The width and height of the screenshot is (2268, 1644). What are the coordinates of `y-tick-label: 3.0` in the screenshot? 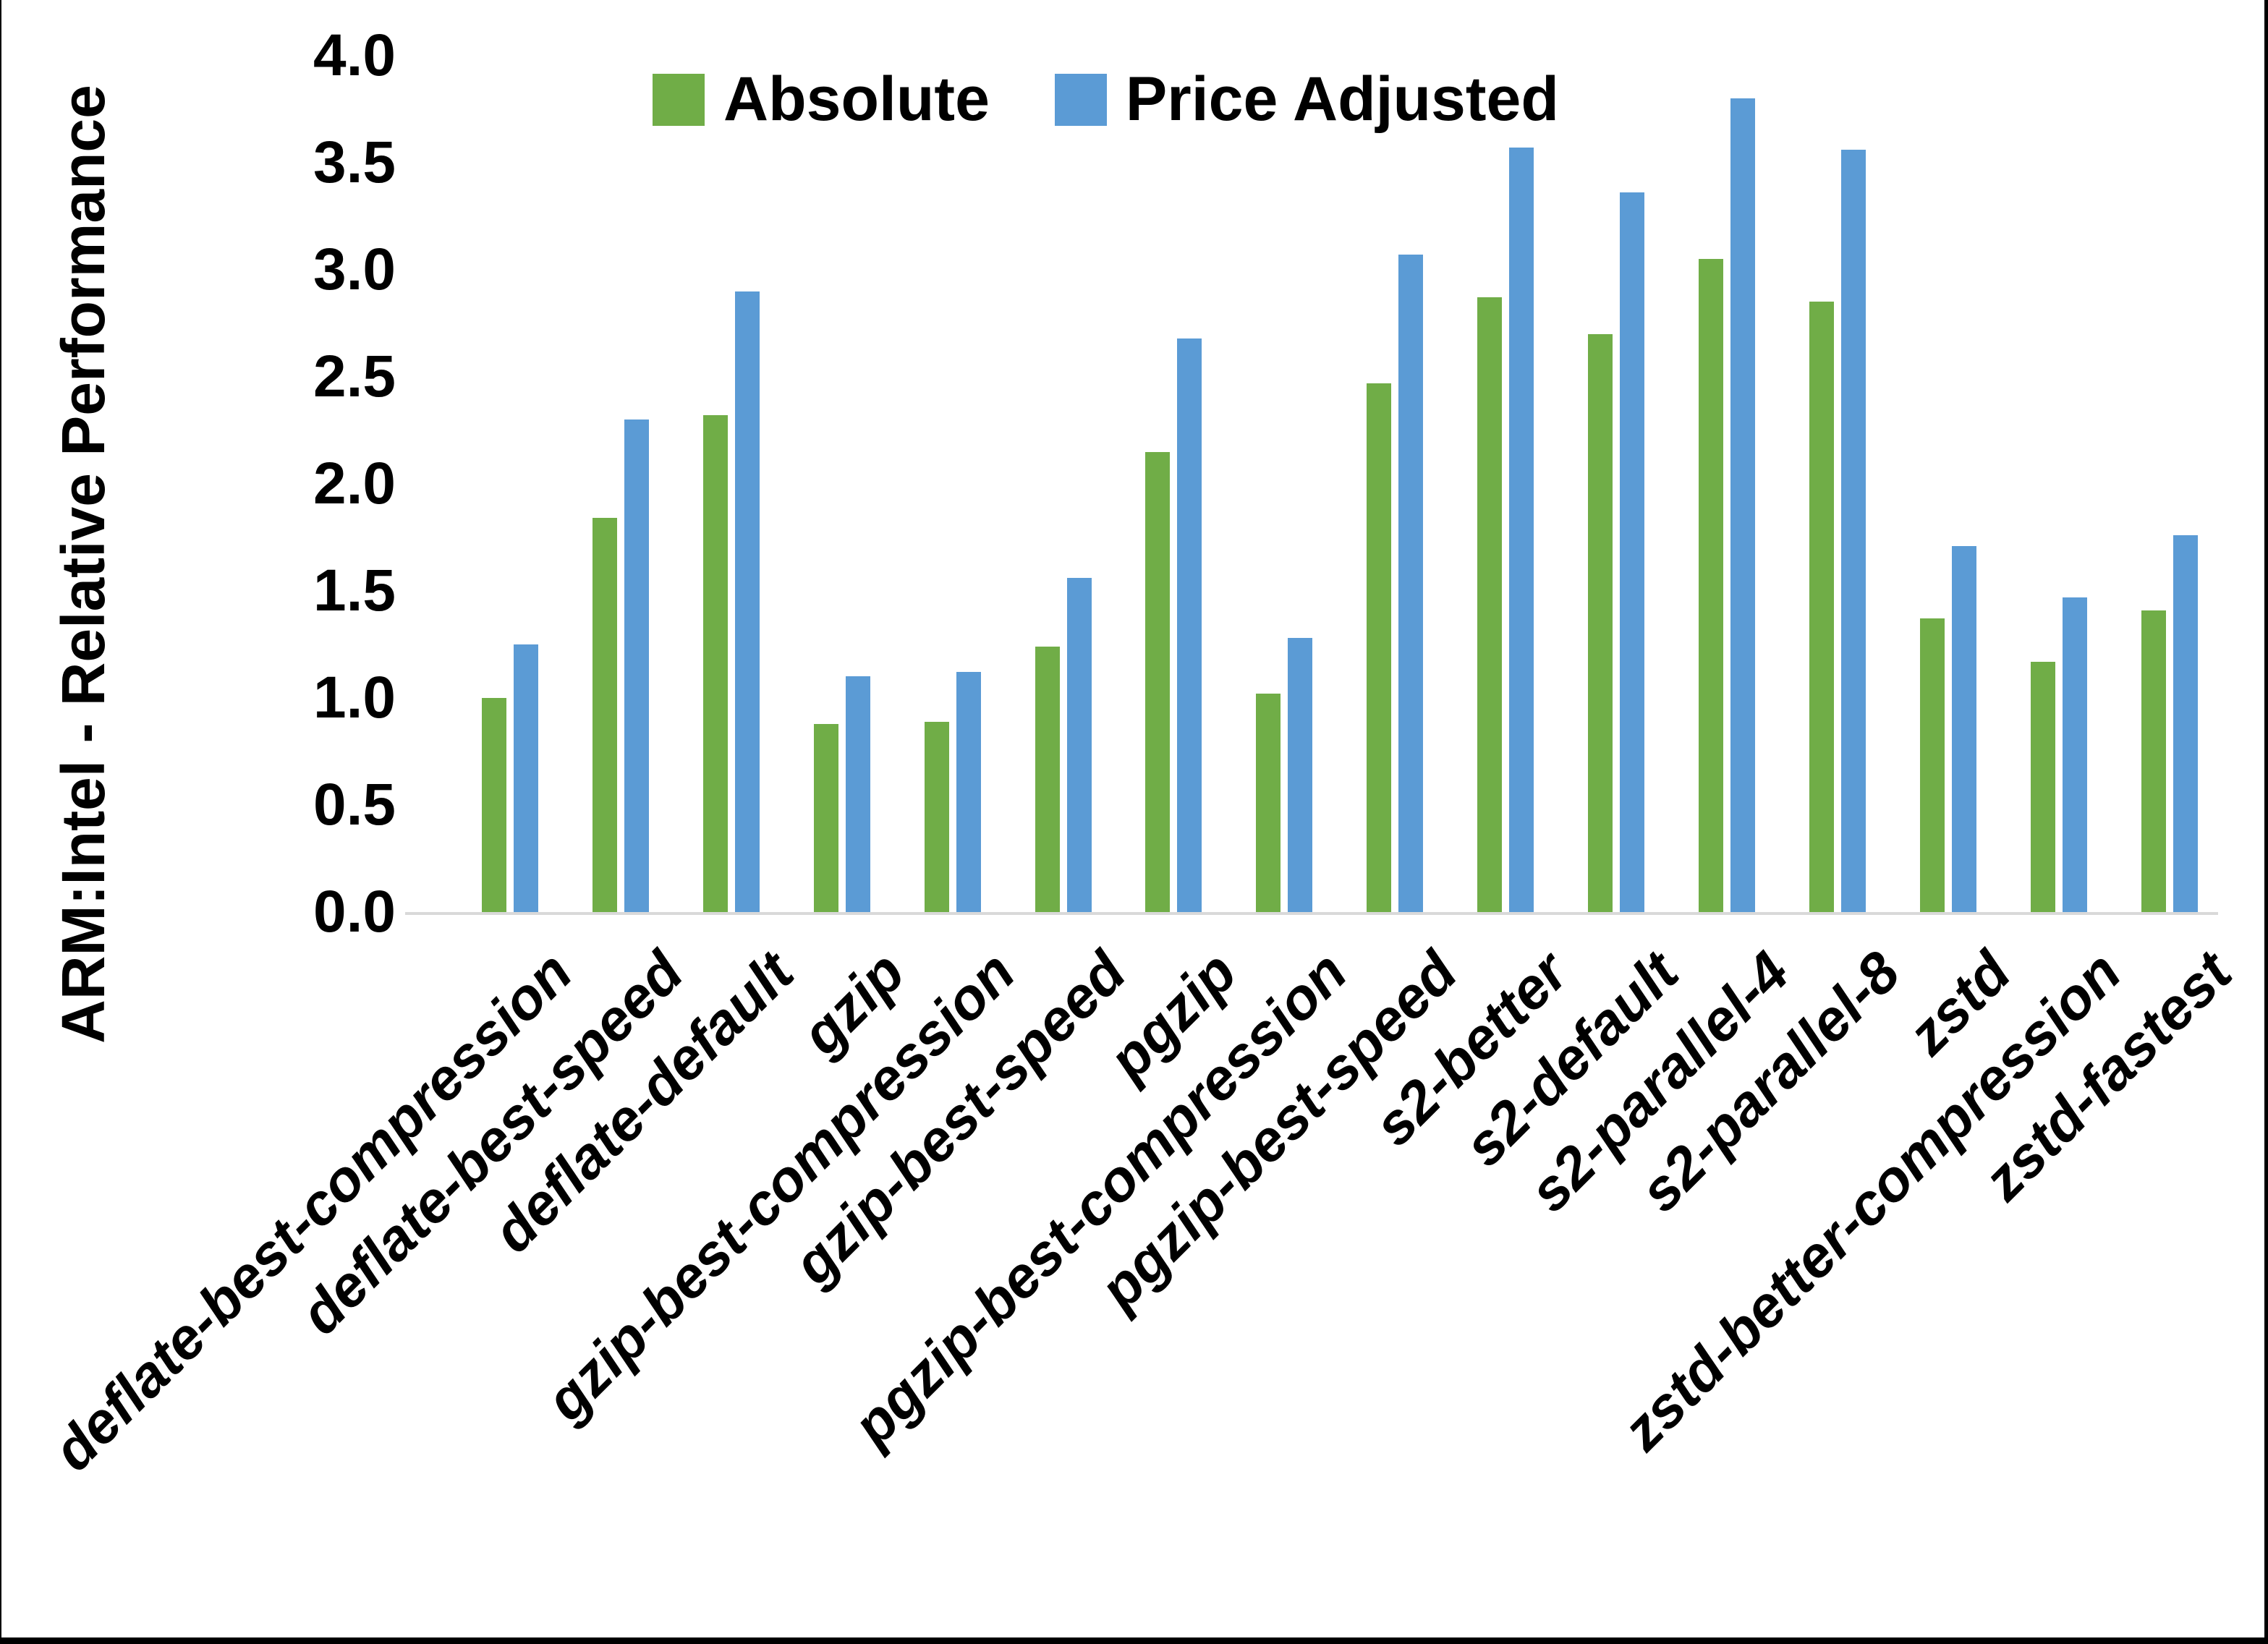 It's located at (354, 269).